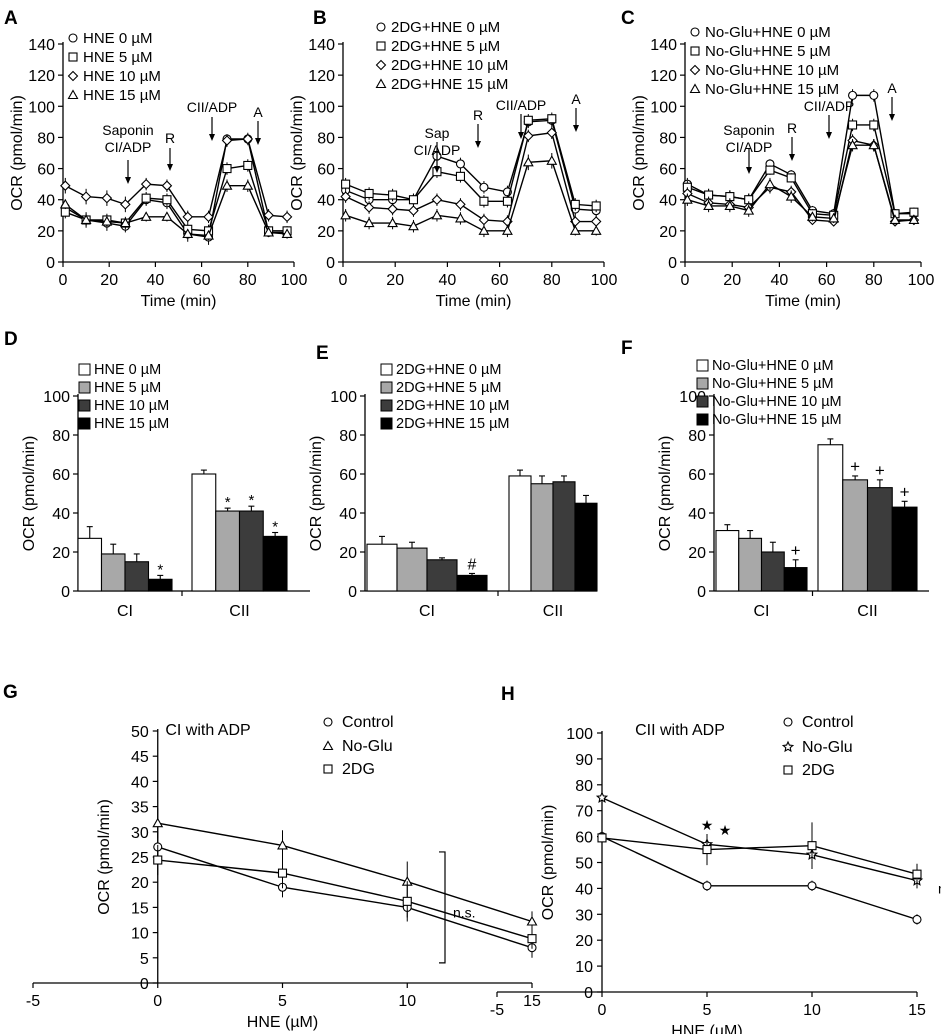  Describe the element at coordinates (11, 339) in the screenshot. I see `panel-letter-D: D` at that location.